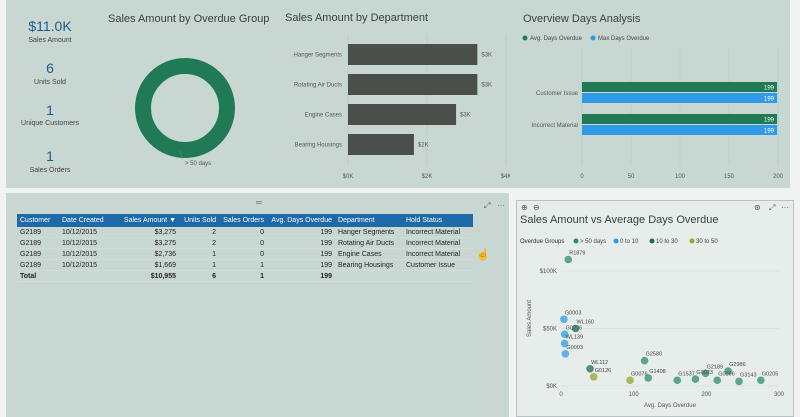 Image resolution: width=800 pixels, height=417 pixels. What do you see at coordinates (262, 265) in the screenshot?
I see `cell-sales-orders: 1` at bounding box center [262, 265].